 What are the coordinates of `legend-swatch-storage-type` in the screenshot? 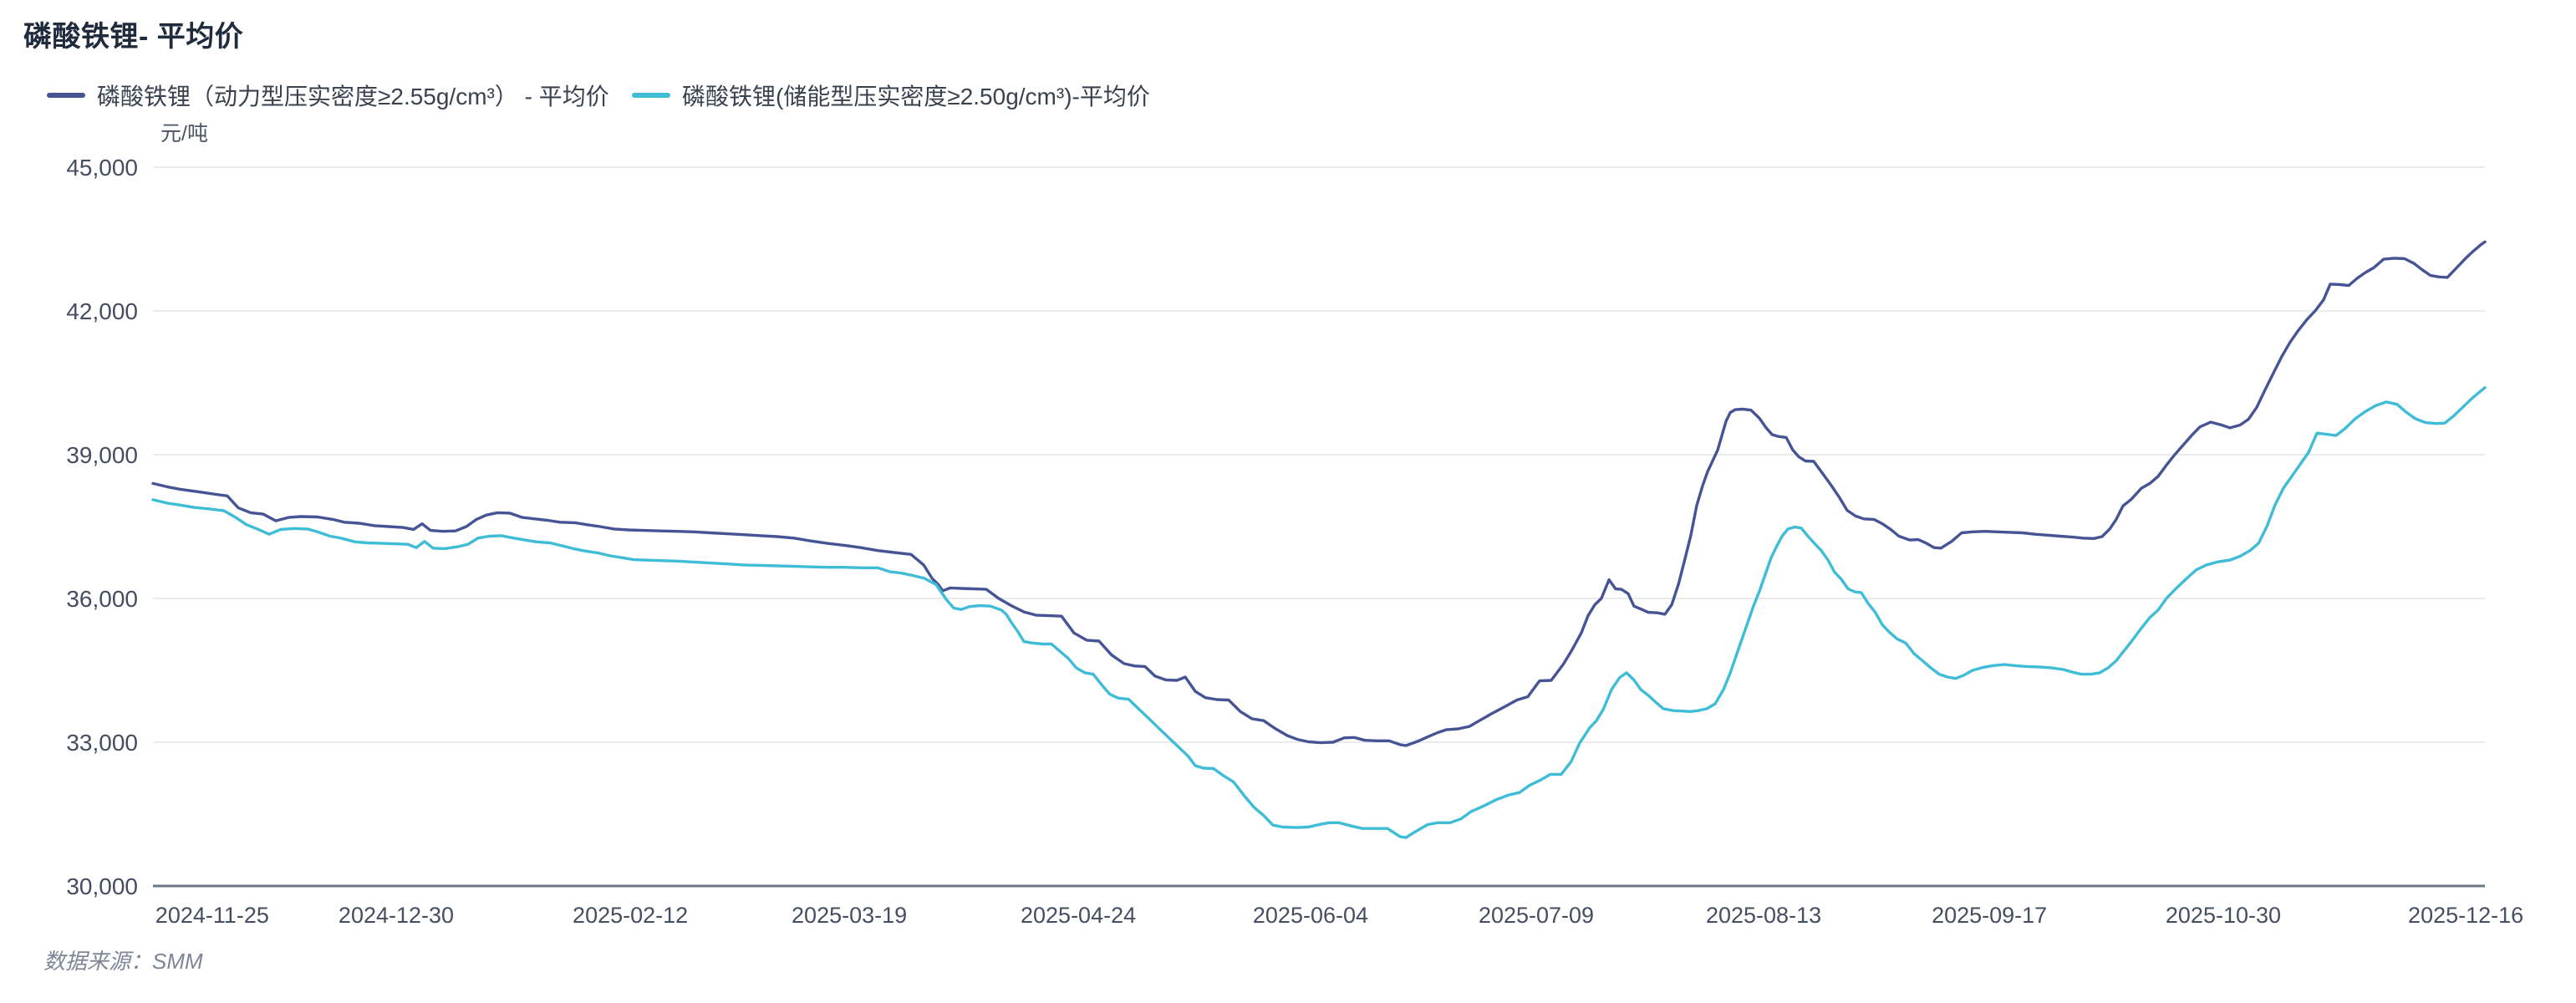 It's located at (651, 95).